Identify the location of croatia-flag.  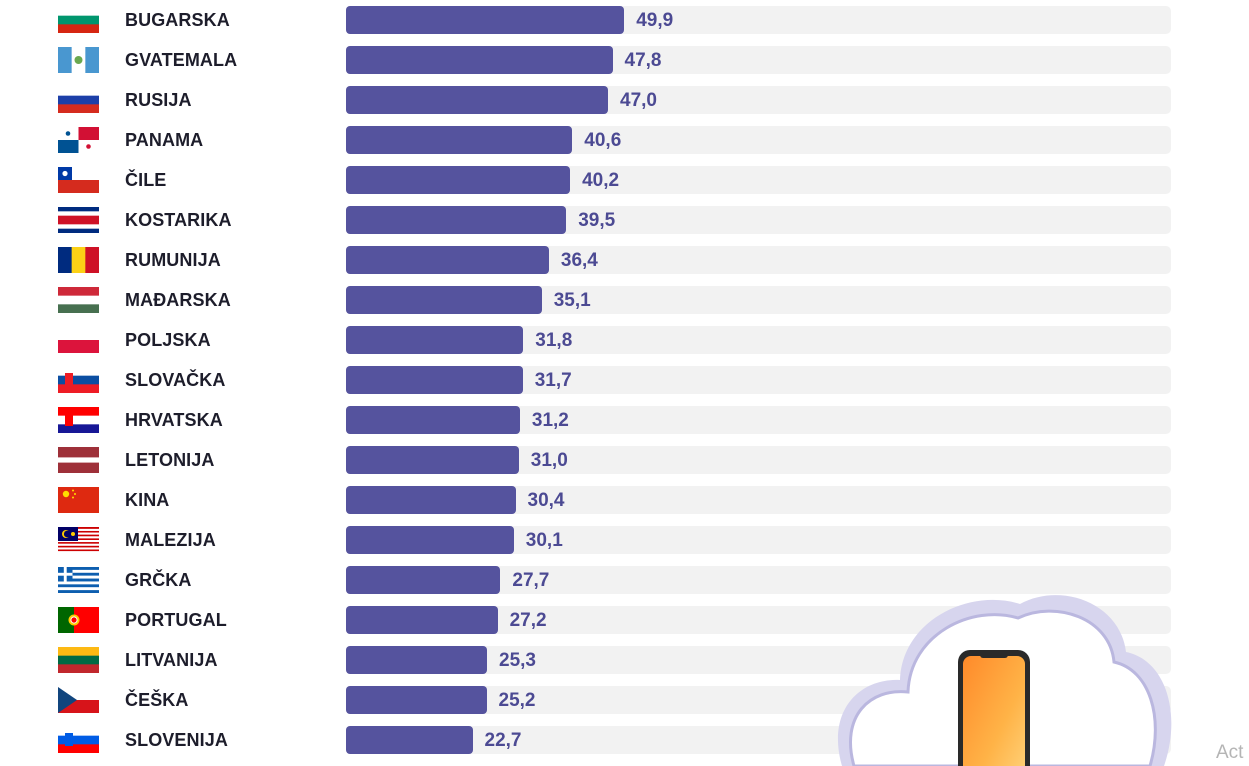
(78, 420).